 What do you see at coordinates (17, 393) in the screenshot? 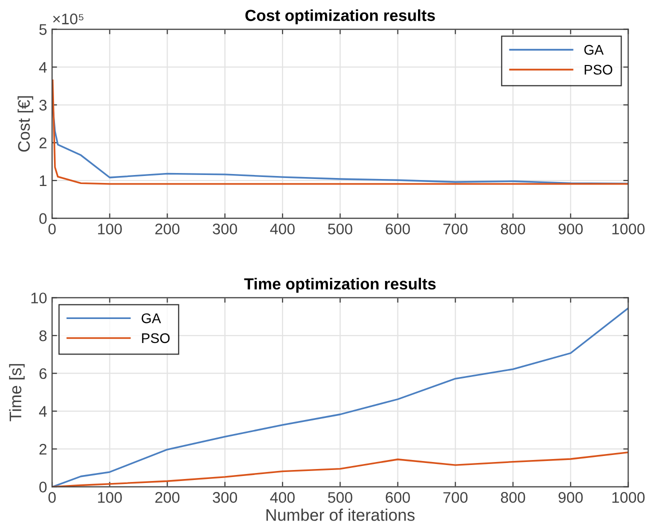
I see `y-axis-title: Time [s]` at bounding box center [17, 393].